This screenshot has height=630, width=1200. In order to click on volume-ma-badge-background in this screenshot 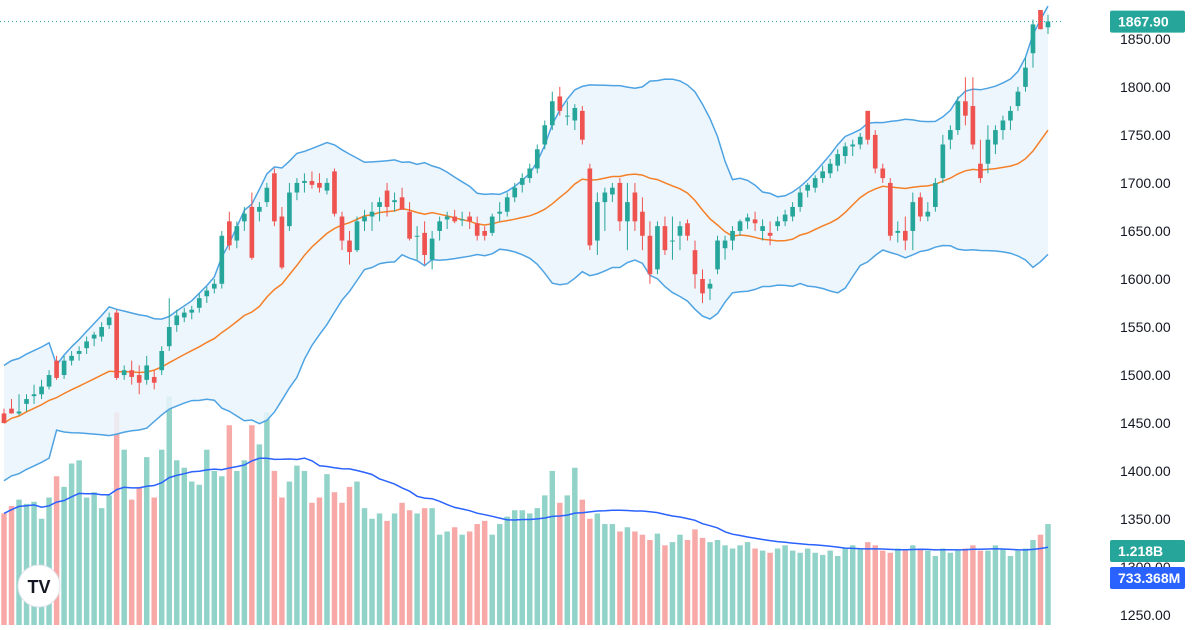, I will do `click(1147, 578)`.